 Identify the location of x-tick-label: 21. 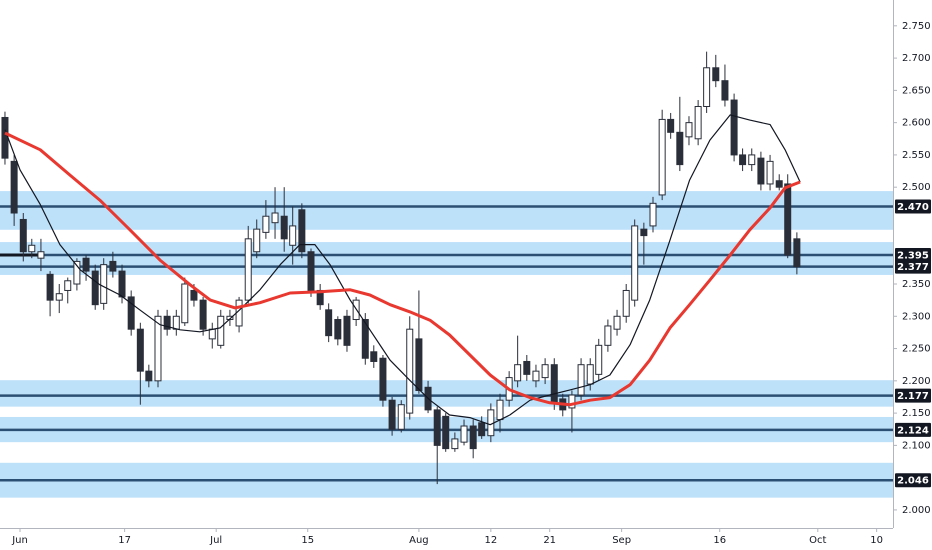
(549, 540).